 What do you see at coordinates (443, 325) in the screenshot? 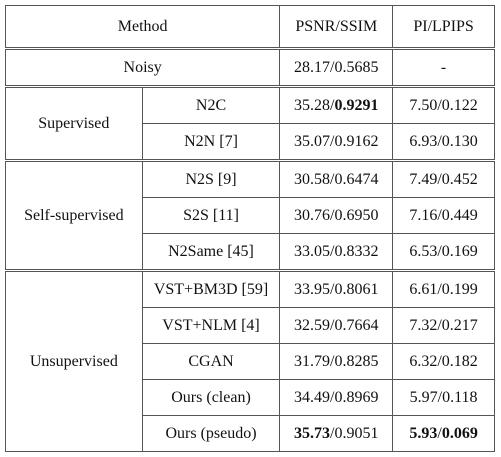
I see `pi-cell: 7.32/0.217` at bounding box center [443, 325].